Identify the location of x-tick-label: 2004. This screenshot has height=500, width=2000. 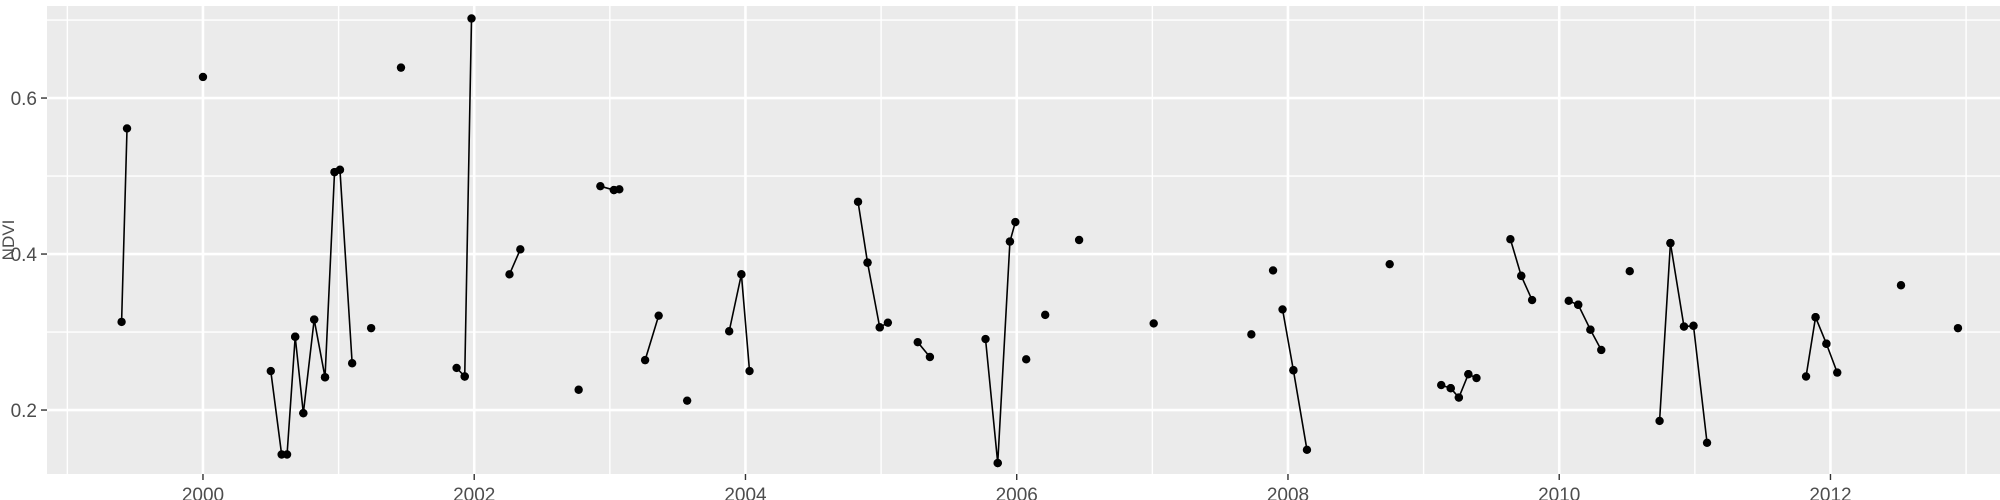
(745, 492).